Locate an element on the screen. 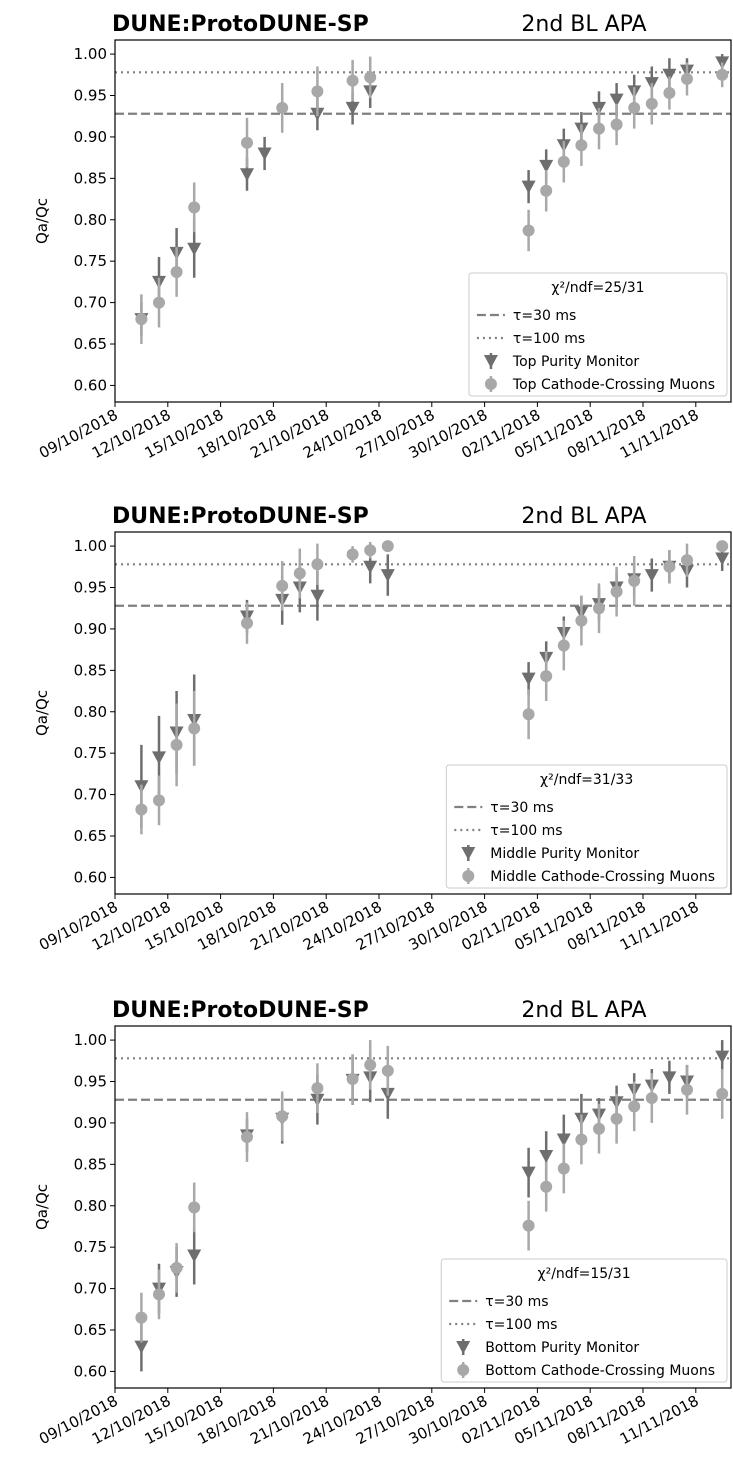 The width and height of the screenshot is (733, 1461). legend-box is located at coordinates (598, 334).